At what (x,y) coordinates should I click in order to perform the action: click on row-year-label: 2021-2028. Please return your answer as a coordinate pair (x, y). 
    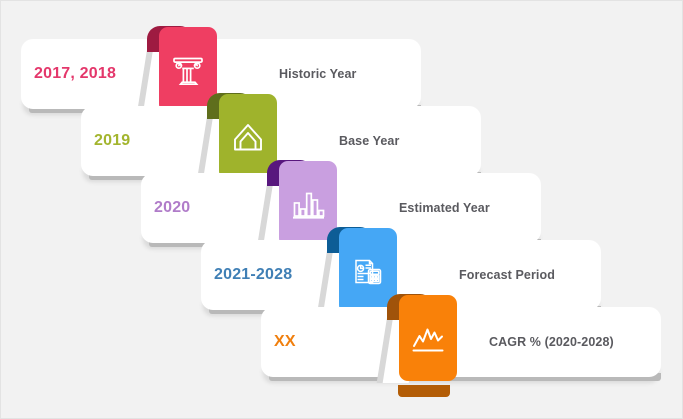
    Looking at the image, I should click on (253, 274).